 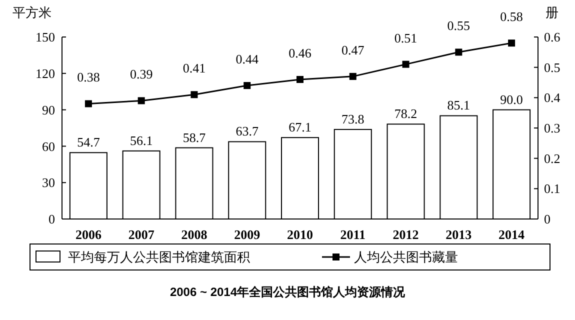 I want to click on data-label: 78.2, so click(x=406, y=114).